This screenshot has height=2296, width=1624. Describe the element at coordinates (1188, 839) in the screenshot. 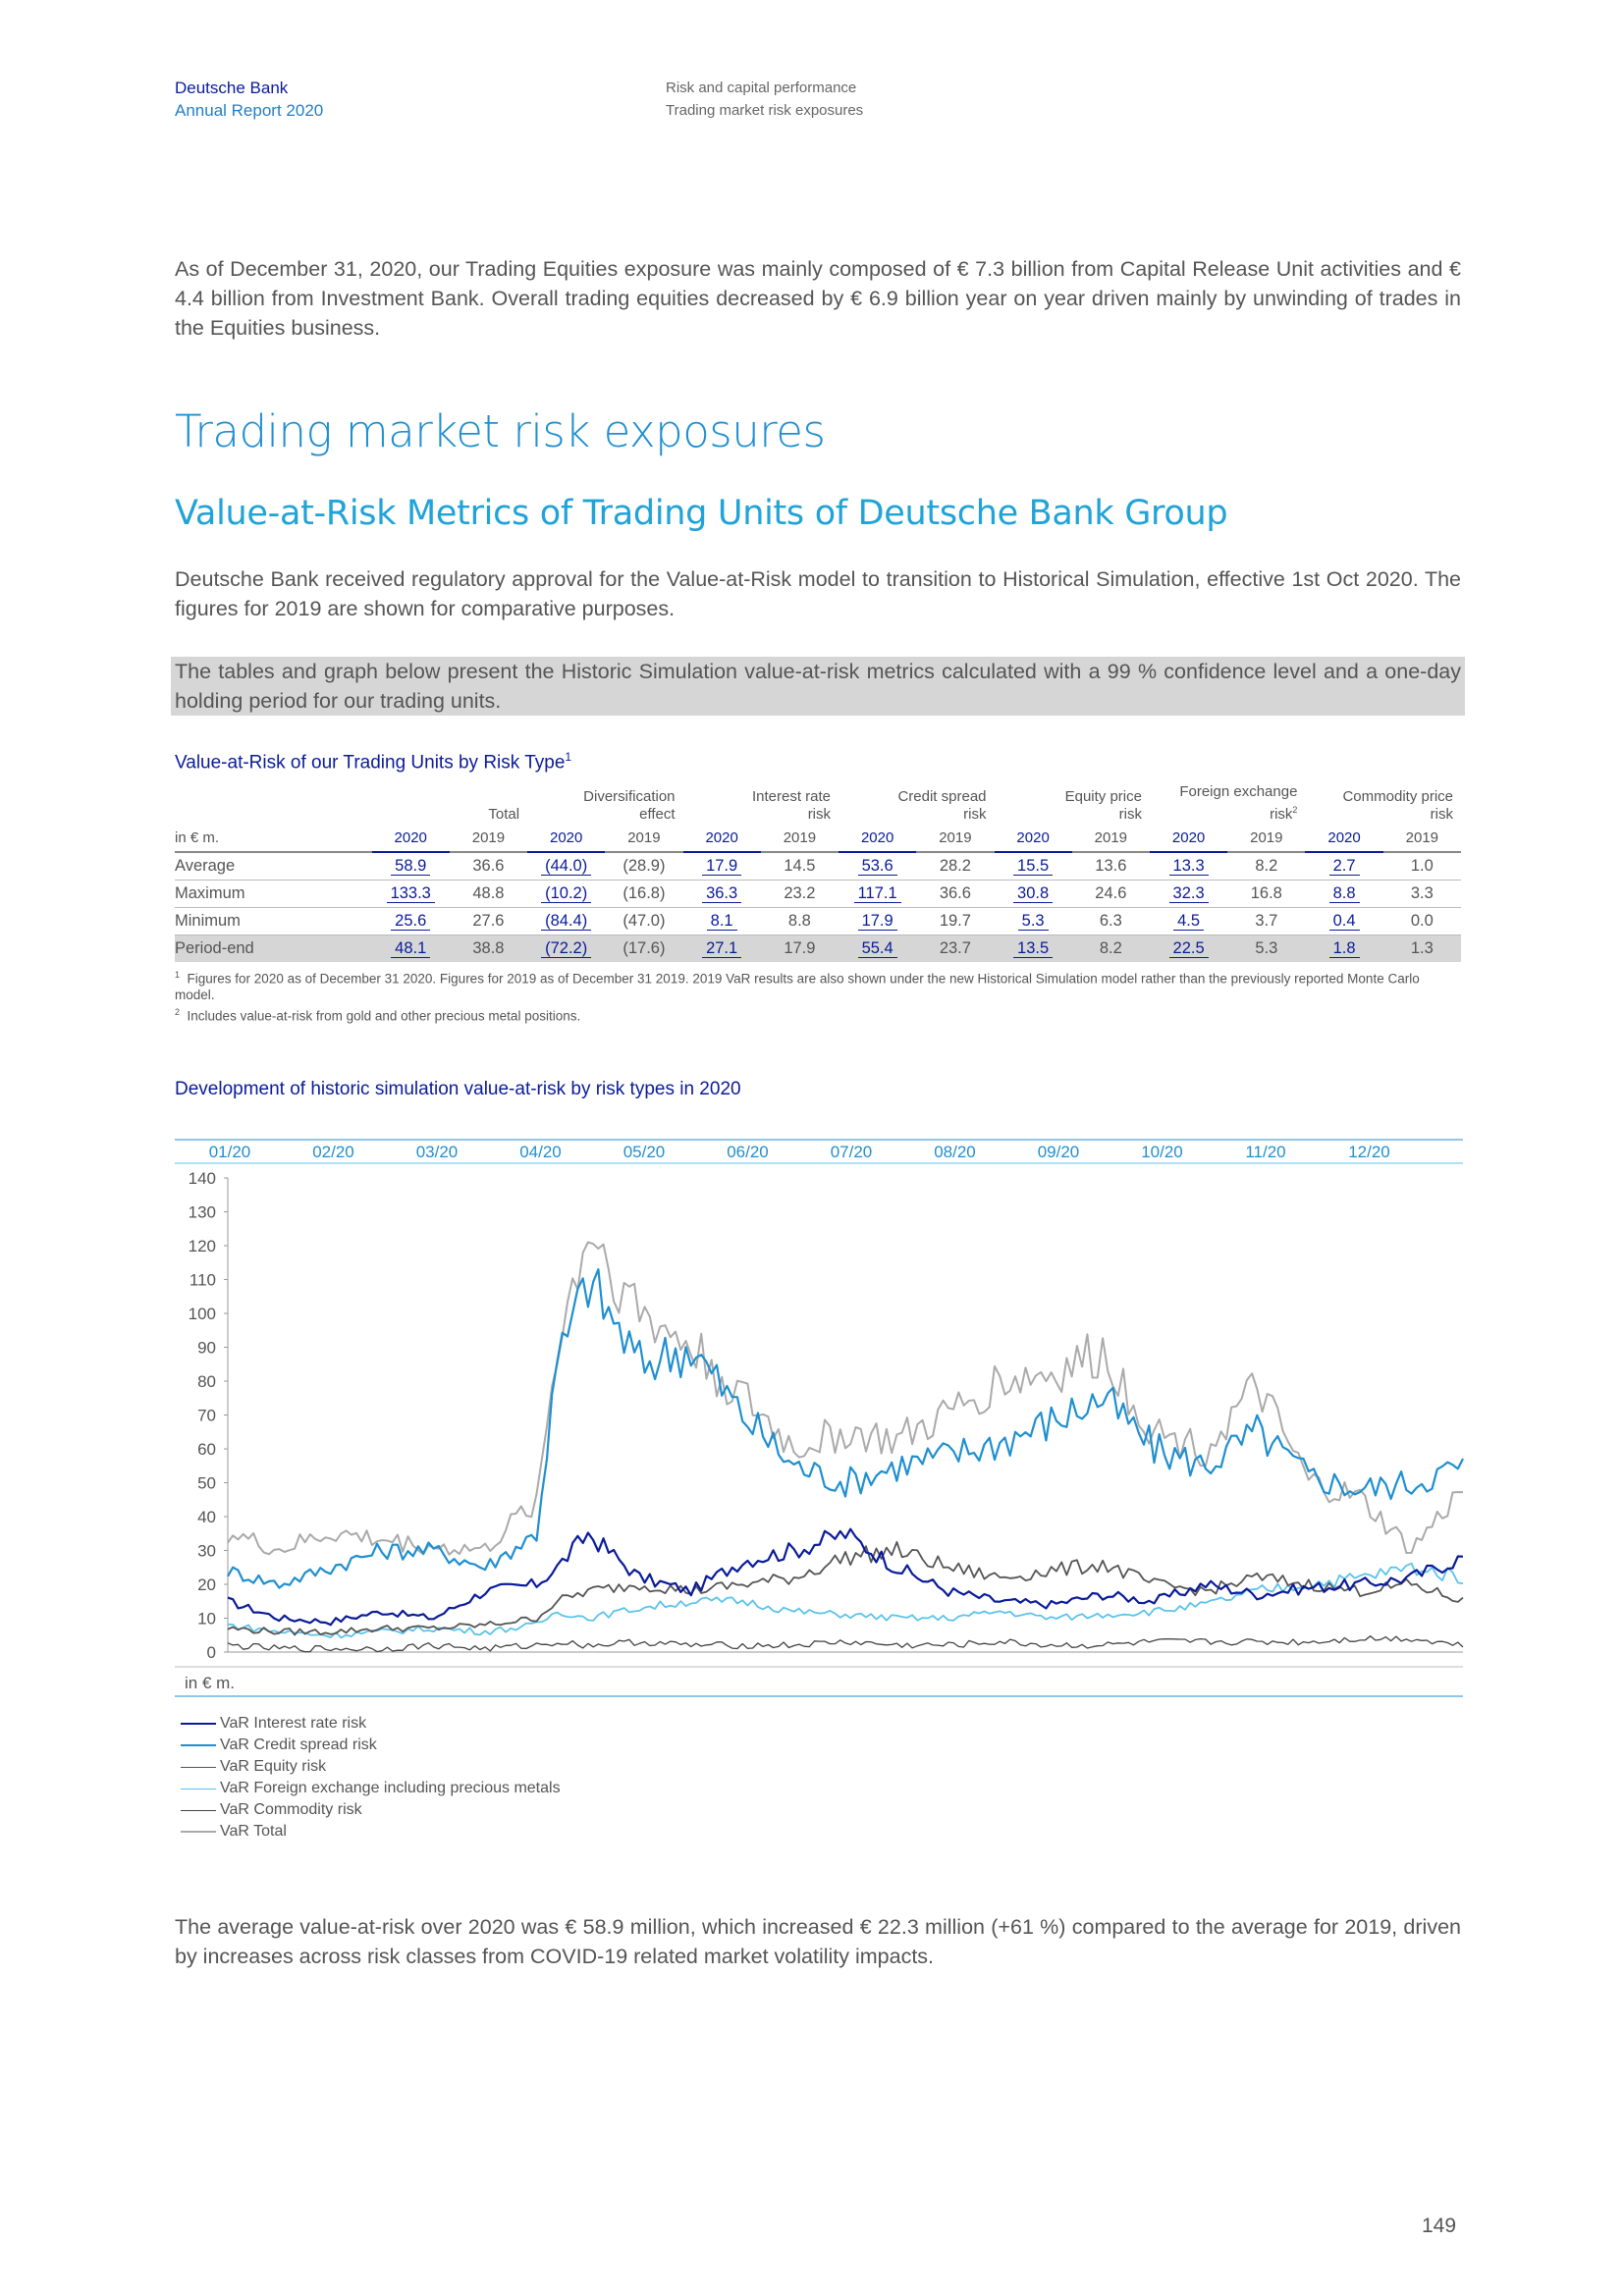

I see `table-year-header: 2020` at that location.